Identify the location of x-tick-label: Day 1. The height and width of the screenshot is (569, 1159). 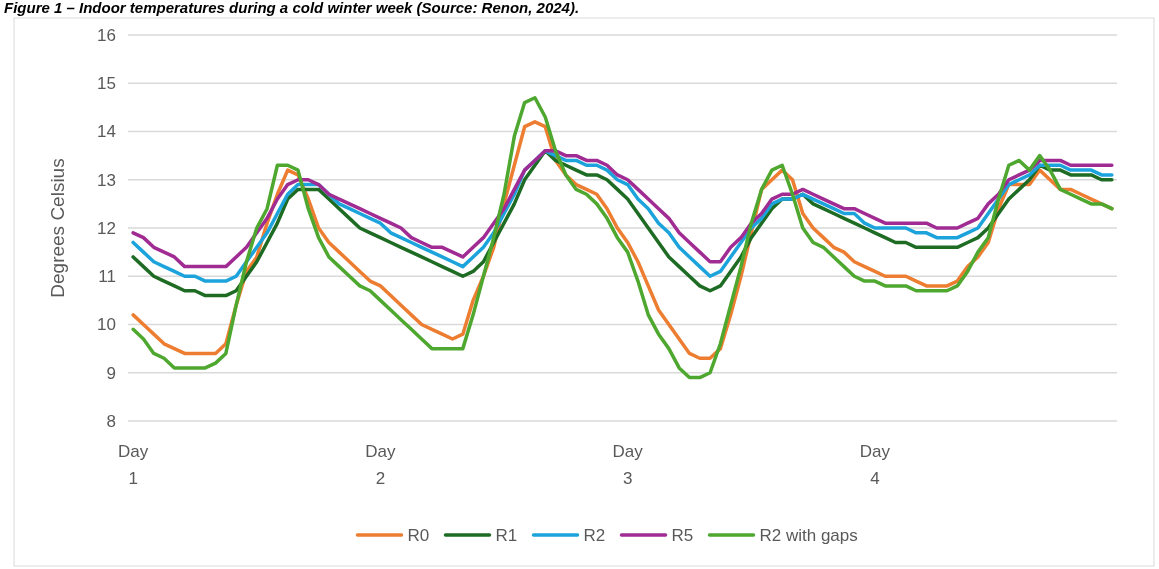
(133, 465).